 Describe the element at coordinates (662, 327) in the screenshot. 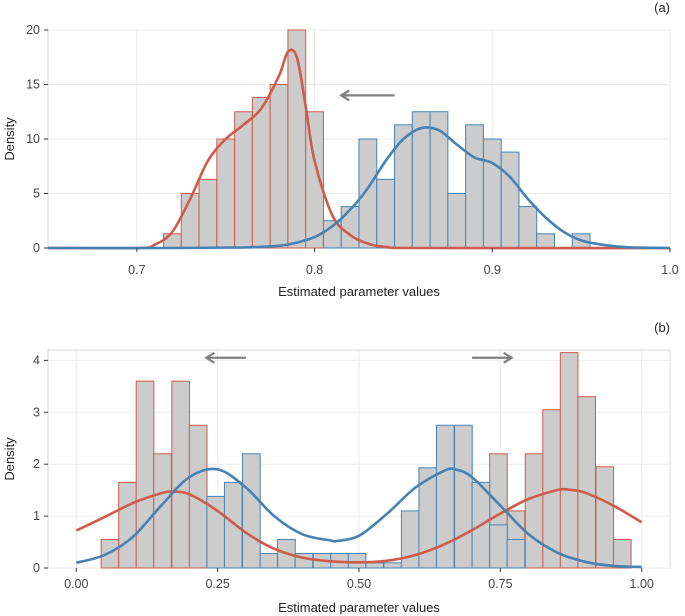

I see `panel-label: (b)` at that location.